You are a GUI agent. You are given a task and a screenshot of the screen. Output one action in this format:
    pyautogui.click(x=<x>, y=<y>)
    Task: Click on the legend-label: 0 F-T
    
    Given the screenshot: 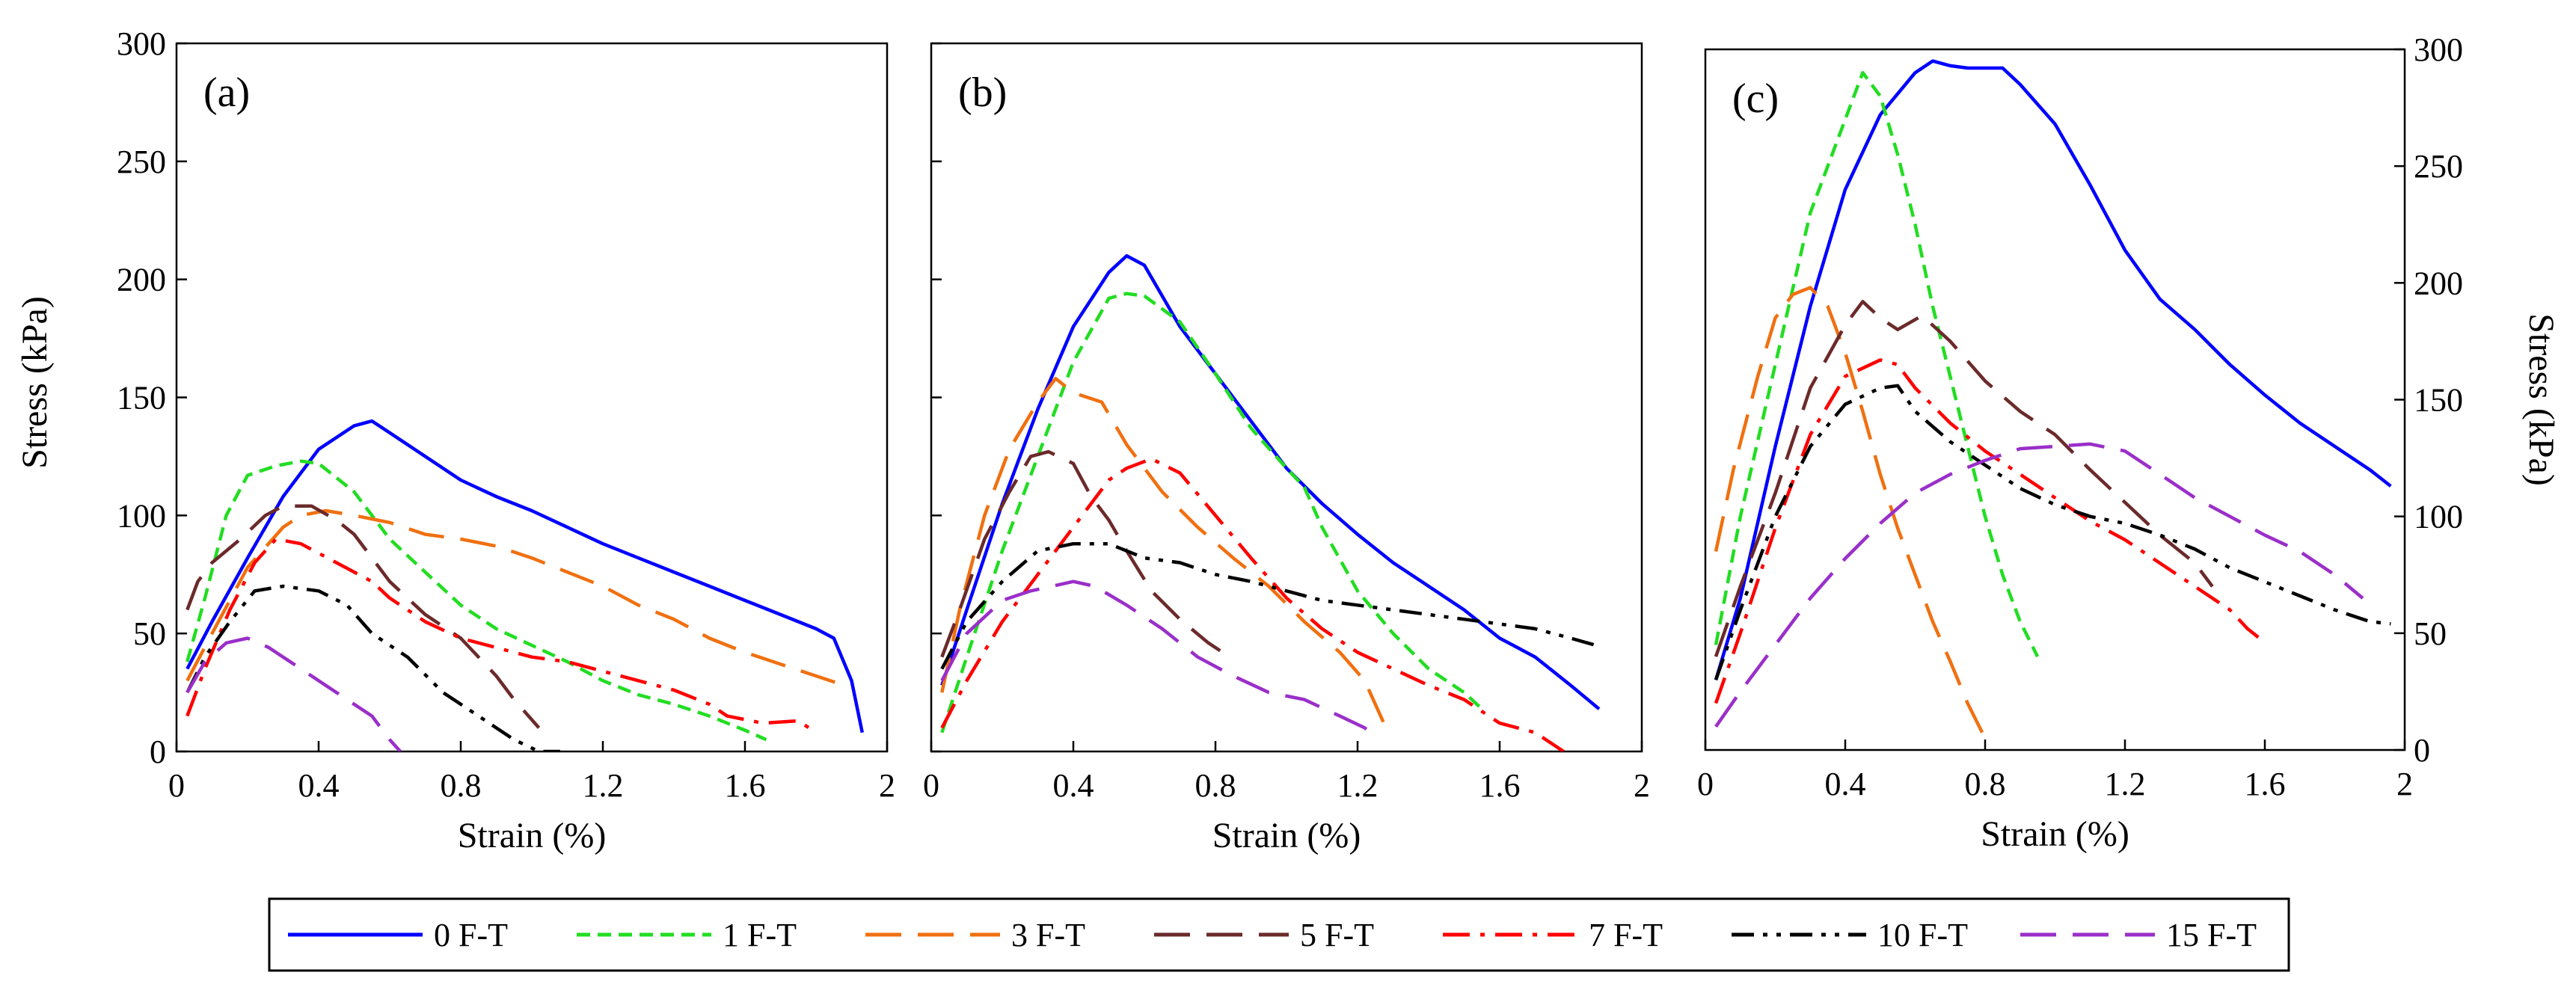 What is the action you would take?
    pyautogui.click(x=471, y=935)
    